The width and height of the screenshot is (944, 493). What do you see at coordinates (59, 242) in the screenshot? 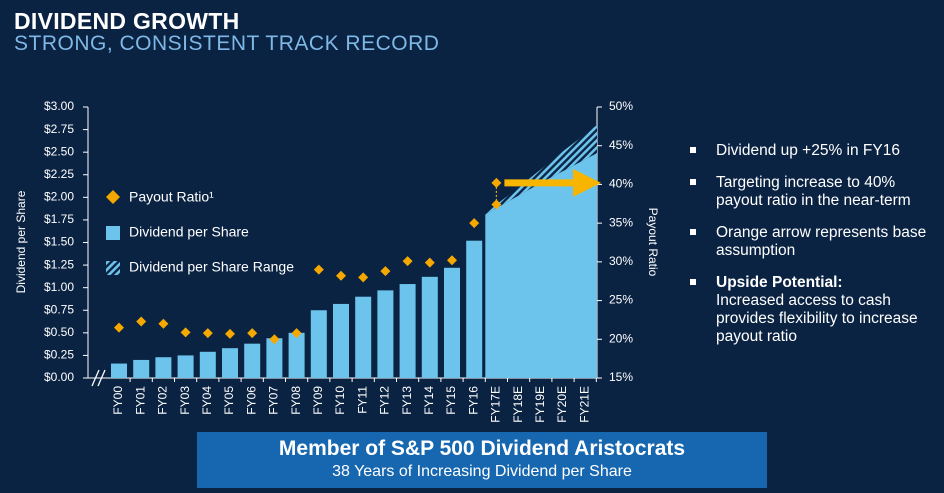
I see `y-tick-label: $1.50` at bounding box center [59, 242].